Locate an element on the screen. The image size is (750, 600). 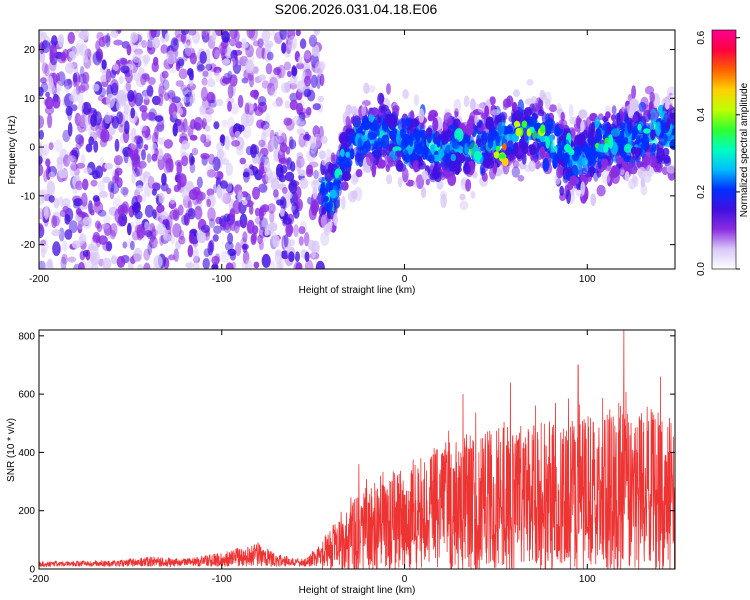
snr-x-tick-label: 0 is located at coordinates (405, 579).